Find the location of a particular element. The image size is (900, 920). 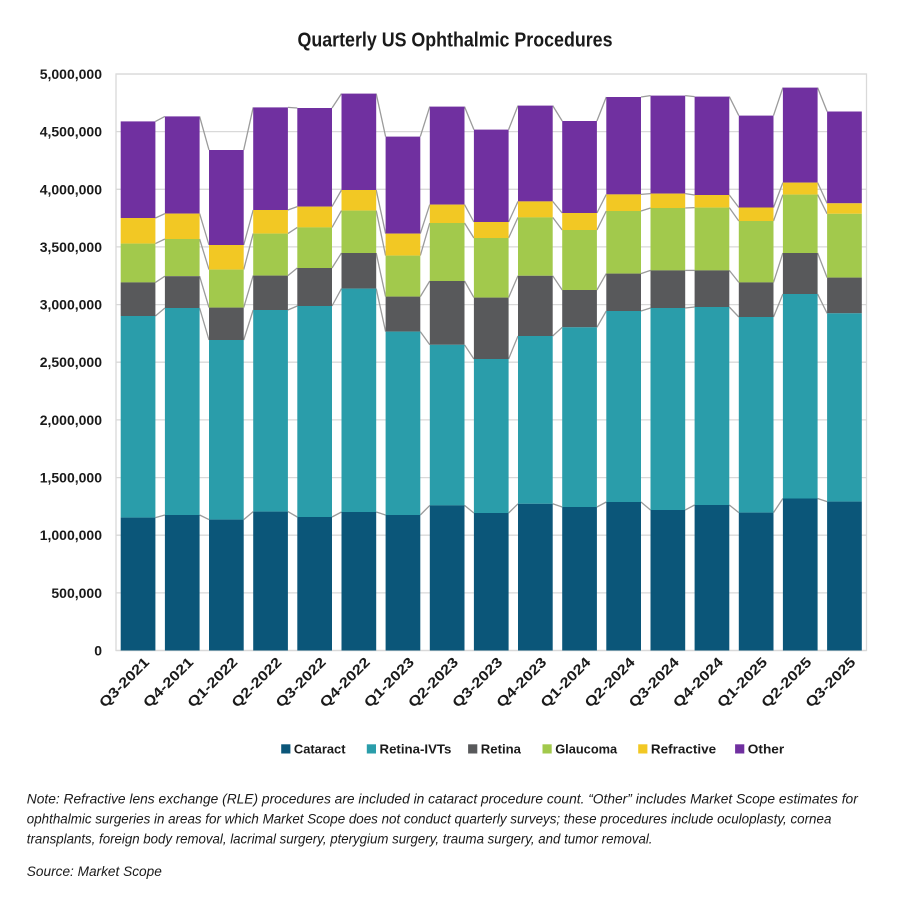

svg-text: 0 is located at coordinates (98, 651).